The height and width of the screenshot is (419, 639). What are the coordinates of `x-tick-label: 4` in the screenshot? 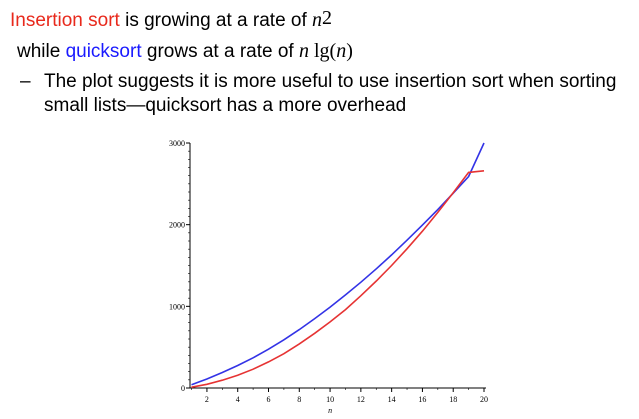 It's located at (238, 399).